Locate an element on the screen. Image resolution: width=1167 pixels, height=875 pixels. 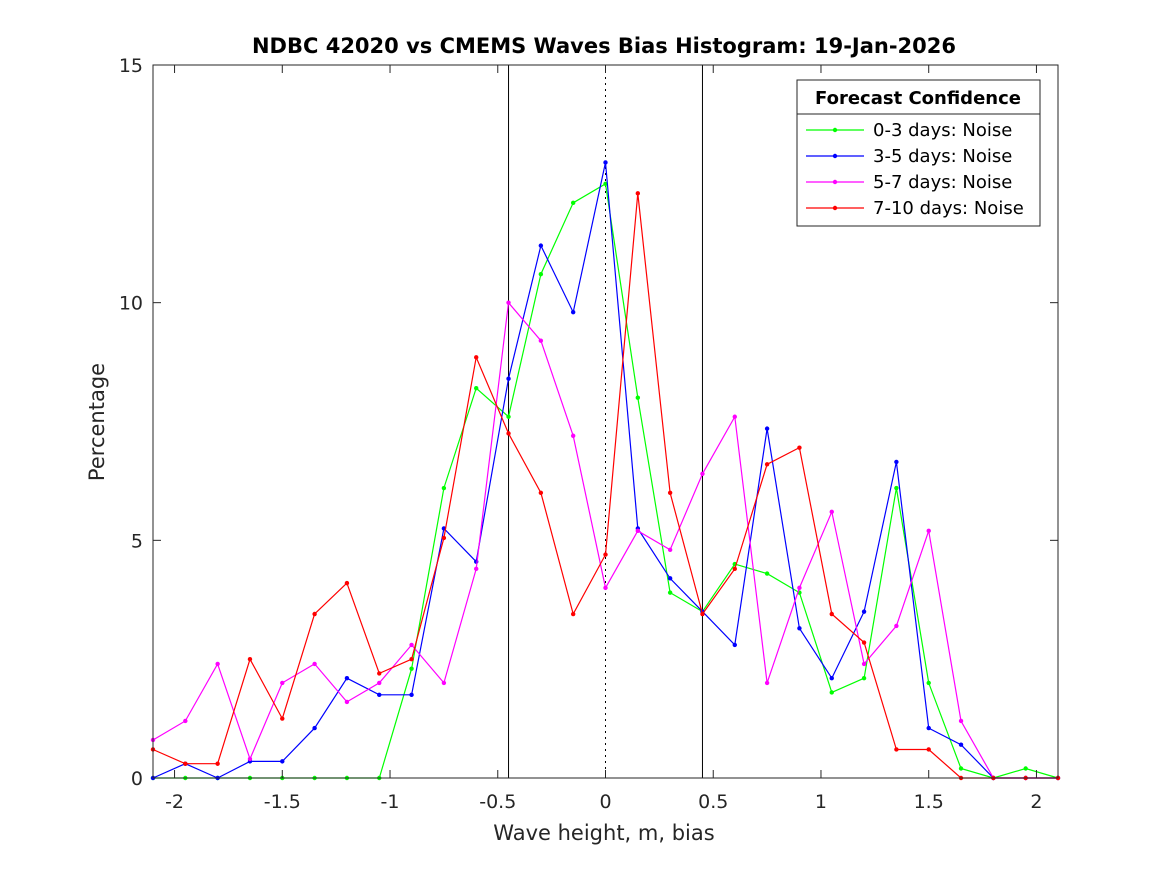
legend-label: 5-7 days: Noise is located at coordinates (942, 182).